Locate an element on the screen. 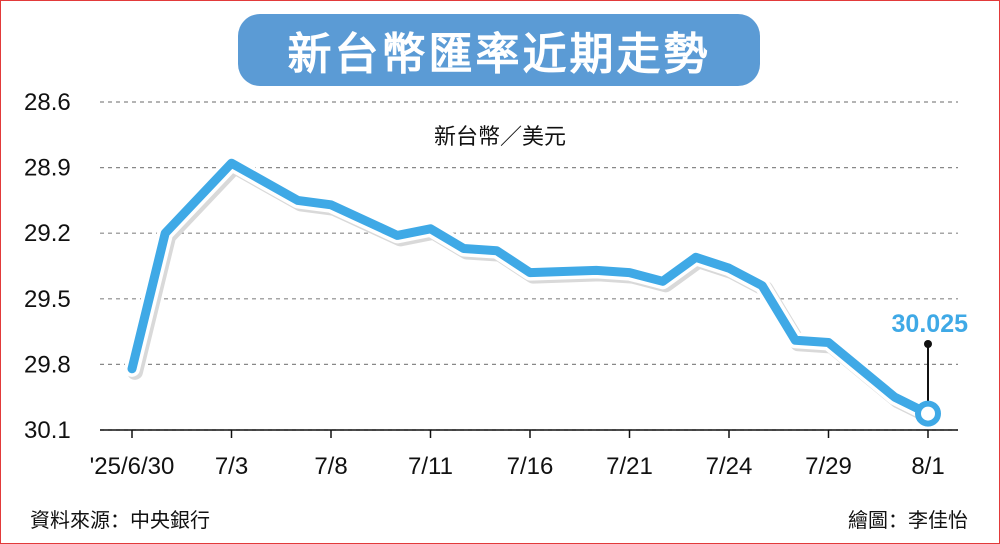  y-axis-tick-labels: 28.6 28.9 29.2 29.5 29.8 30.1 is located at coordinates (47, 266).